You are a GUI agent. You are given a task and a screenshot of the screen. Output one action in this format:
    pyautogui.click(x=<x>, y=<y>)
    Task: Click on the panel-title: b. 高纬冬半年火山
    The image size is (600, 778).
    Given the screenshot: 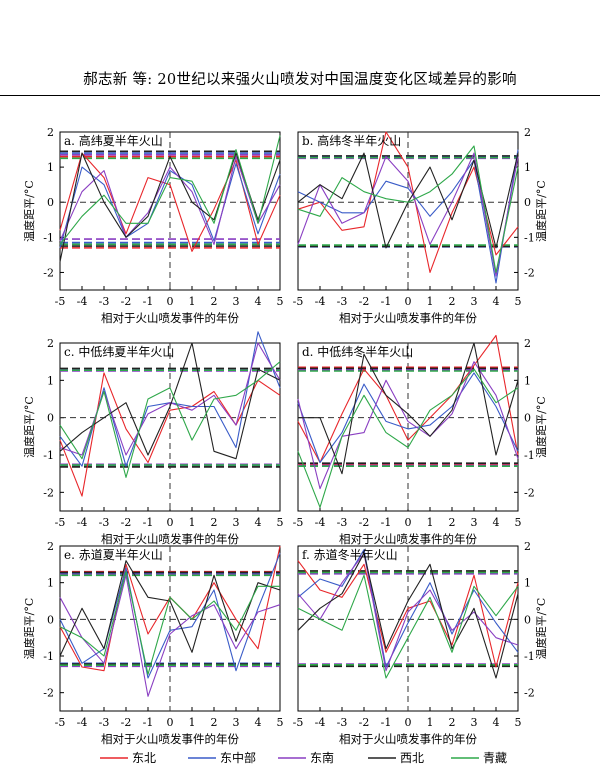 What is the action you would take?
    pyautogui.click(x=351, y=140)
    